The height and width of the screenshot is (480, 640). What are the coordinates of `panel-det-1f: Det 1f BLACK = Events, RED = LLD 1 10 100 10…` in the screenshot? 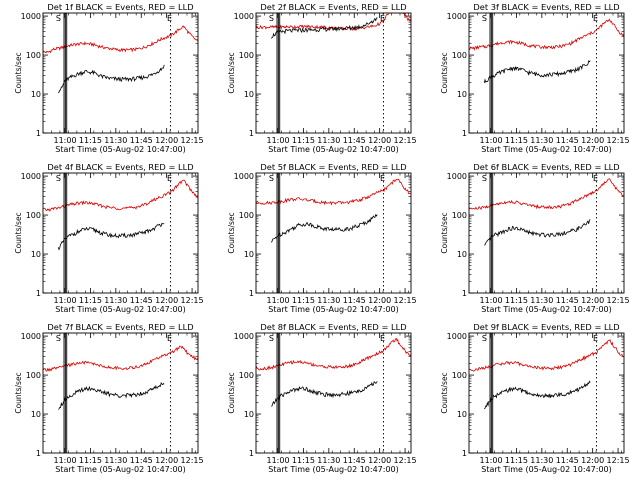 It's located at (109, 78).